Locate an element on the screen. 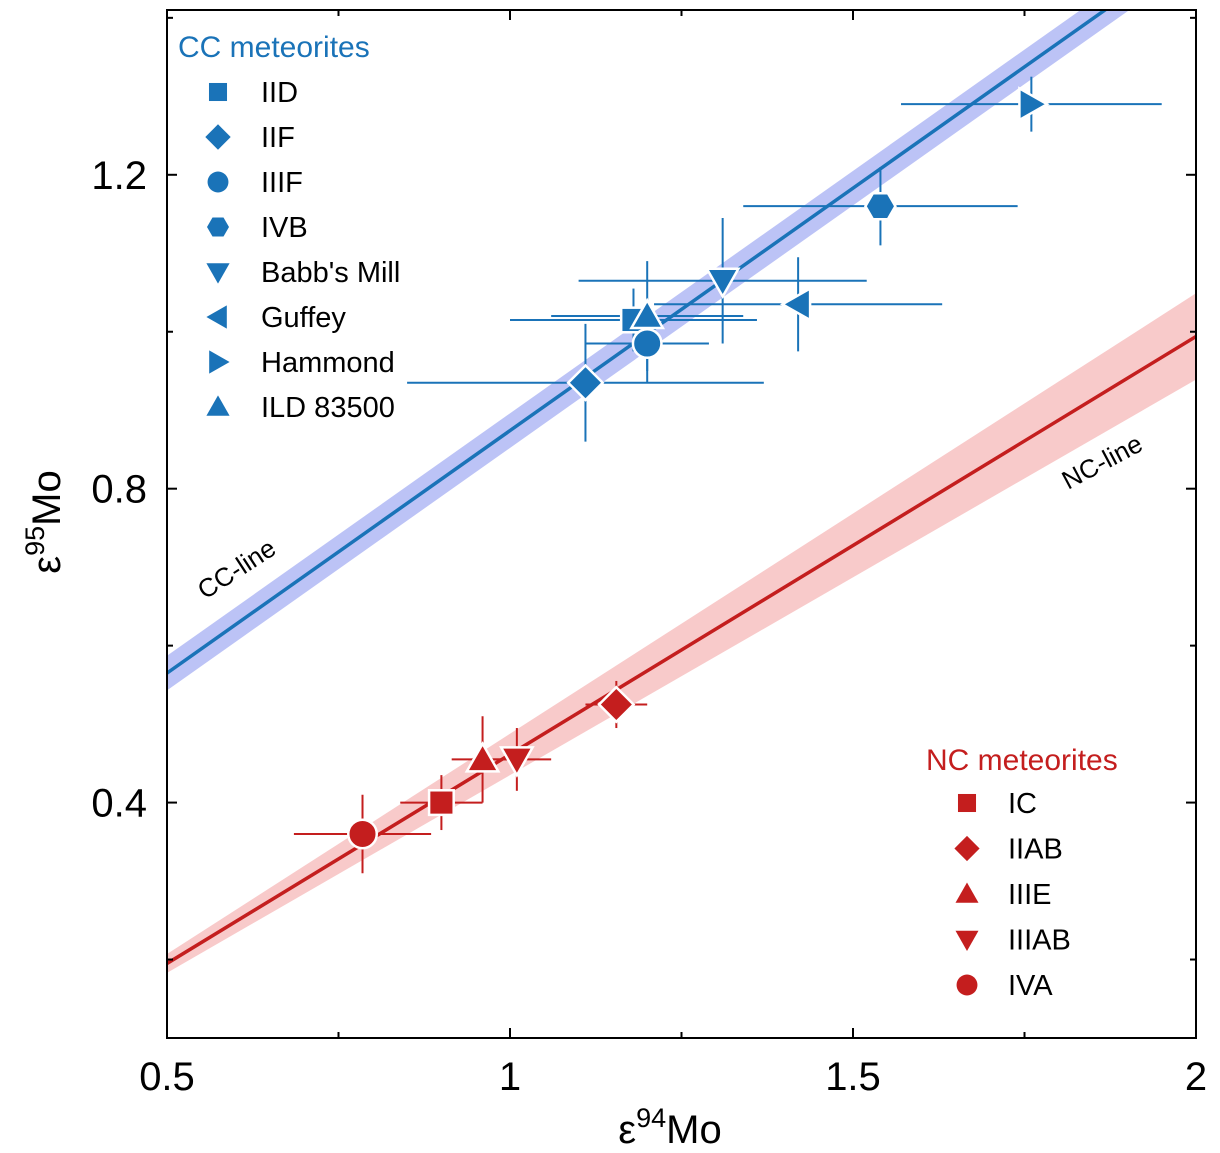  x-tick-label: 2 is located at coordinates (1196, 1077).